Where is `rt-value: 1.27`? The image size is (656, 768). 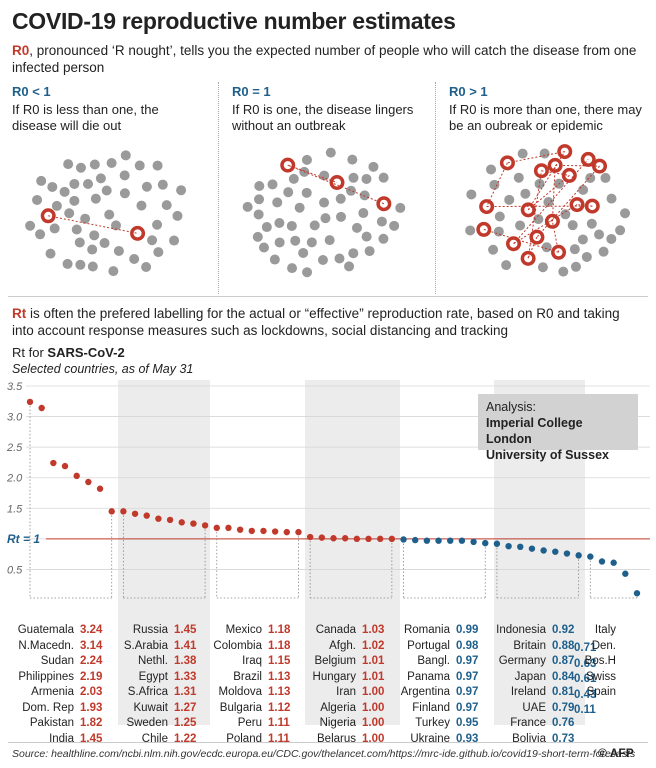 rt-value: 1.27 is located at coordinates (185, 707).